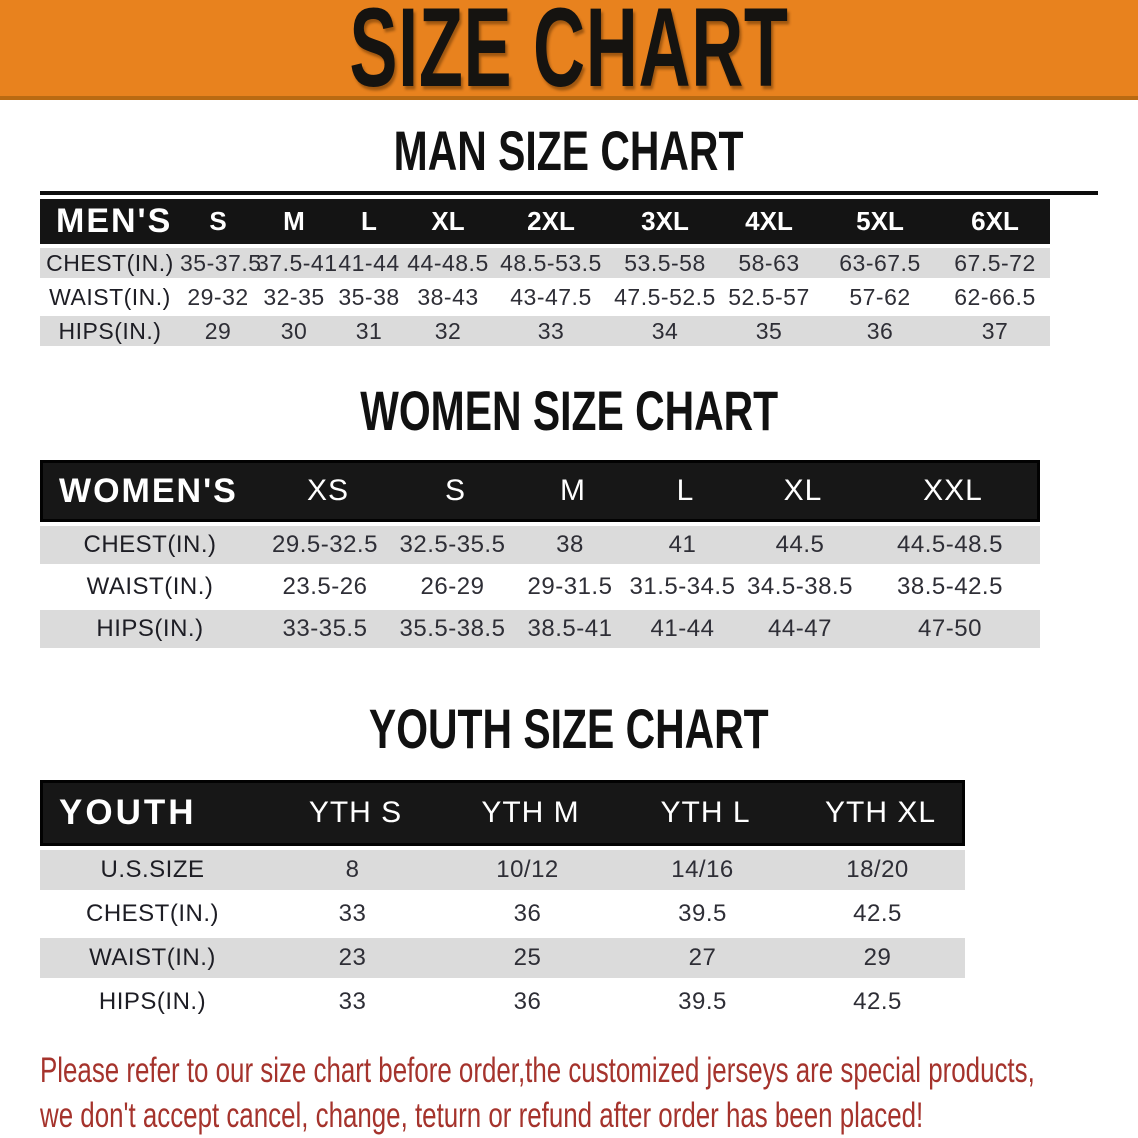 Image resolution: width=1138 pixels, height=1138 pixels. What do you see at coordinates (527, 957) in the screenshot?
I see `value-cell: 25` at bounding box center [527, 957].